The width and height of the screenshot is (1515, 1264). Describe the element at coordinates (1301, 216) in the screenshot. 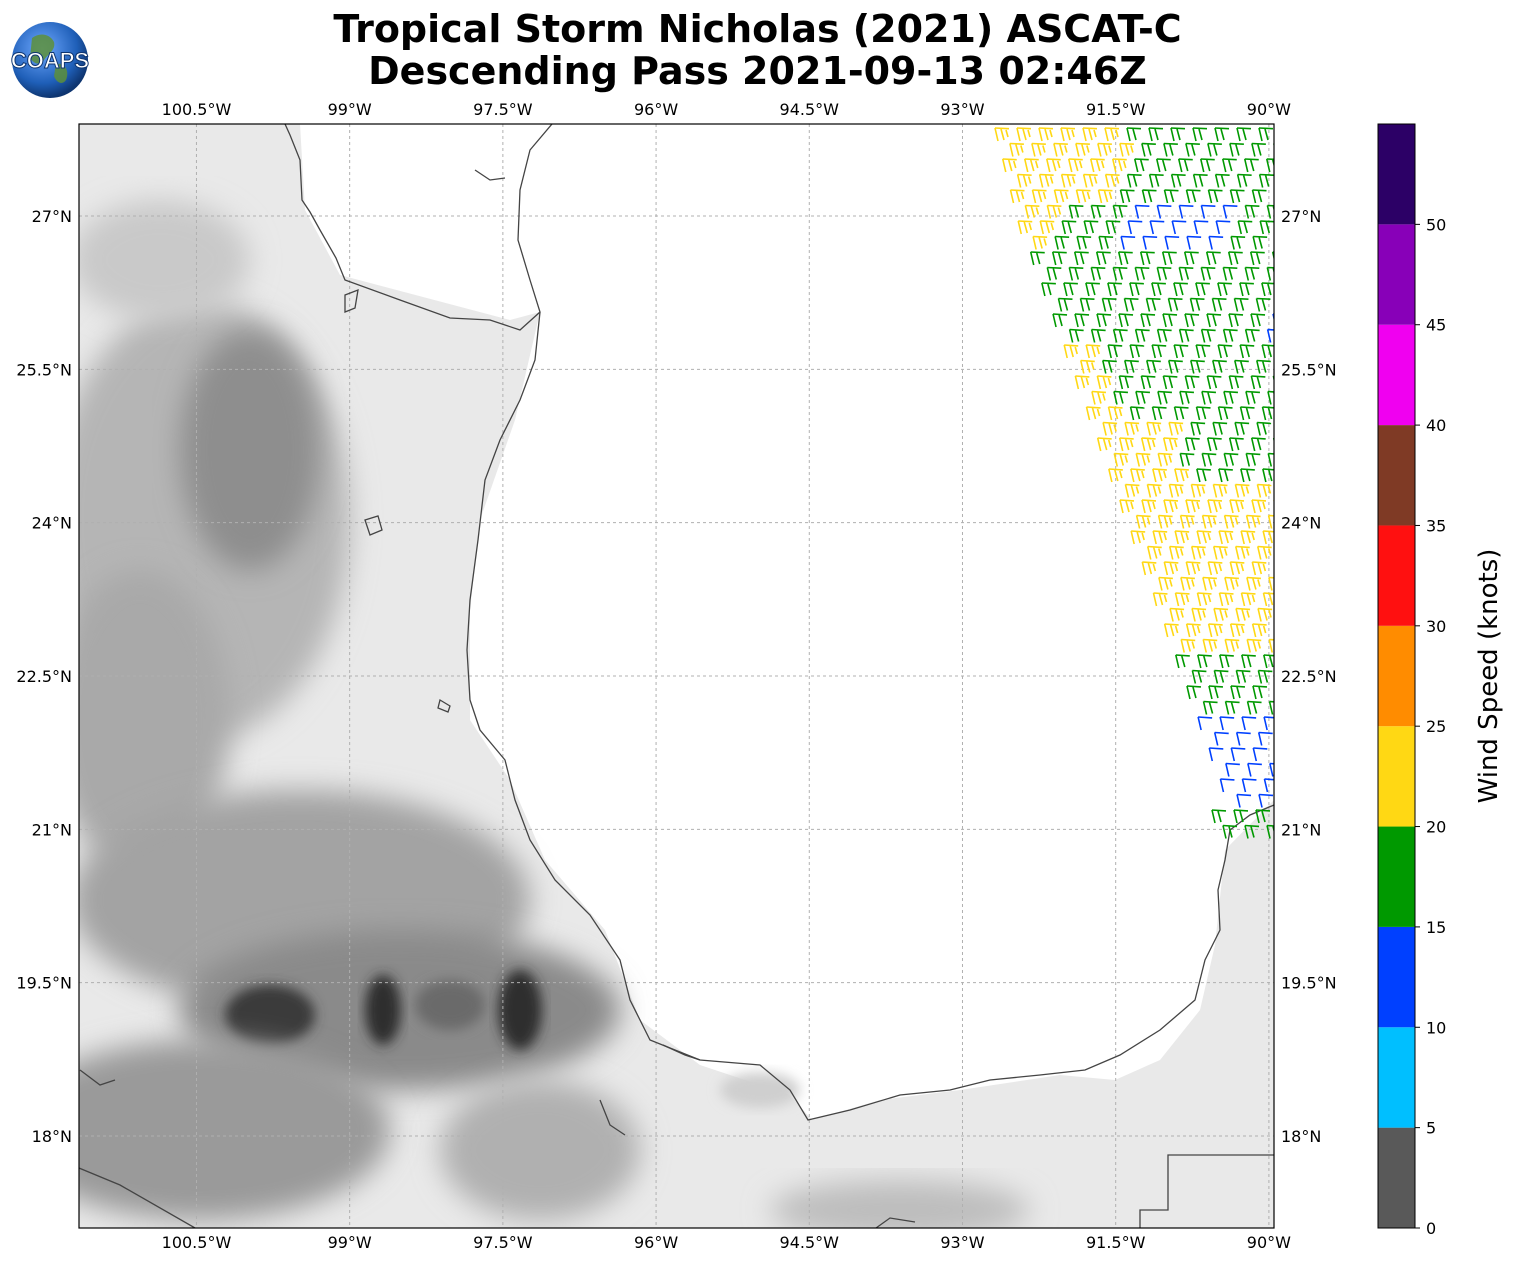

I see `lat-tick-label-right: 27°N` at that location.